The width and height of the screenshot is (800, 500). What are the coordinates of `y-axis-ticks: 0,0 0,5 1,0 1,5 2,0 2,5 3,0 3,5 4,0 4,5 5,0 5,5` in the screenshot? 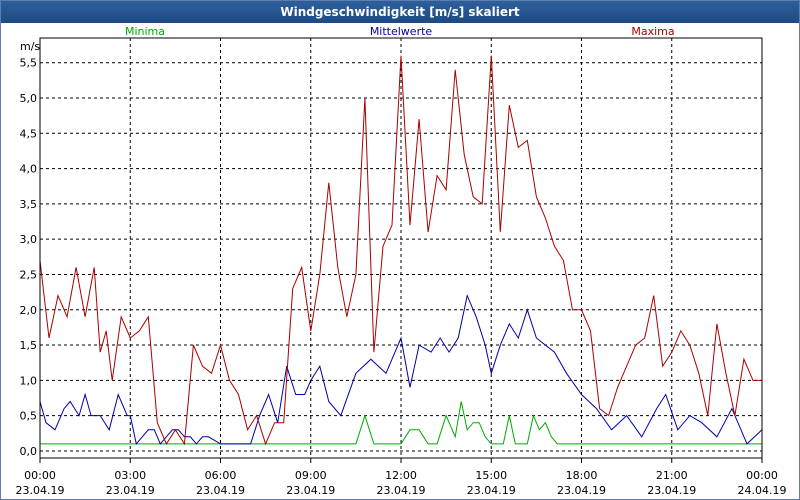 It's located at (29, 257).